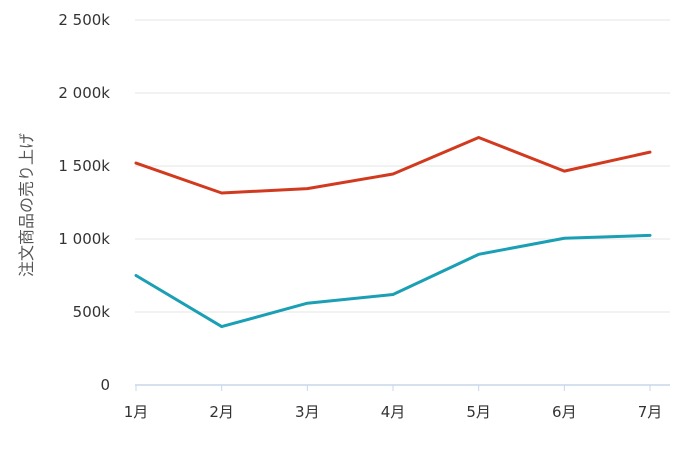 This screenshot has height=471, width=681. What do you see at coordinates (478, 412) in the screenshot?
I see `x-tick-label: 5月` at bounding box center [478, 412].